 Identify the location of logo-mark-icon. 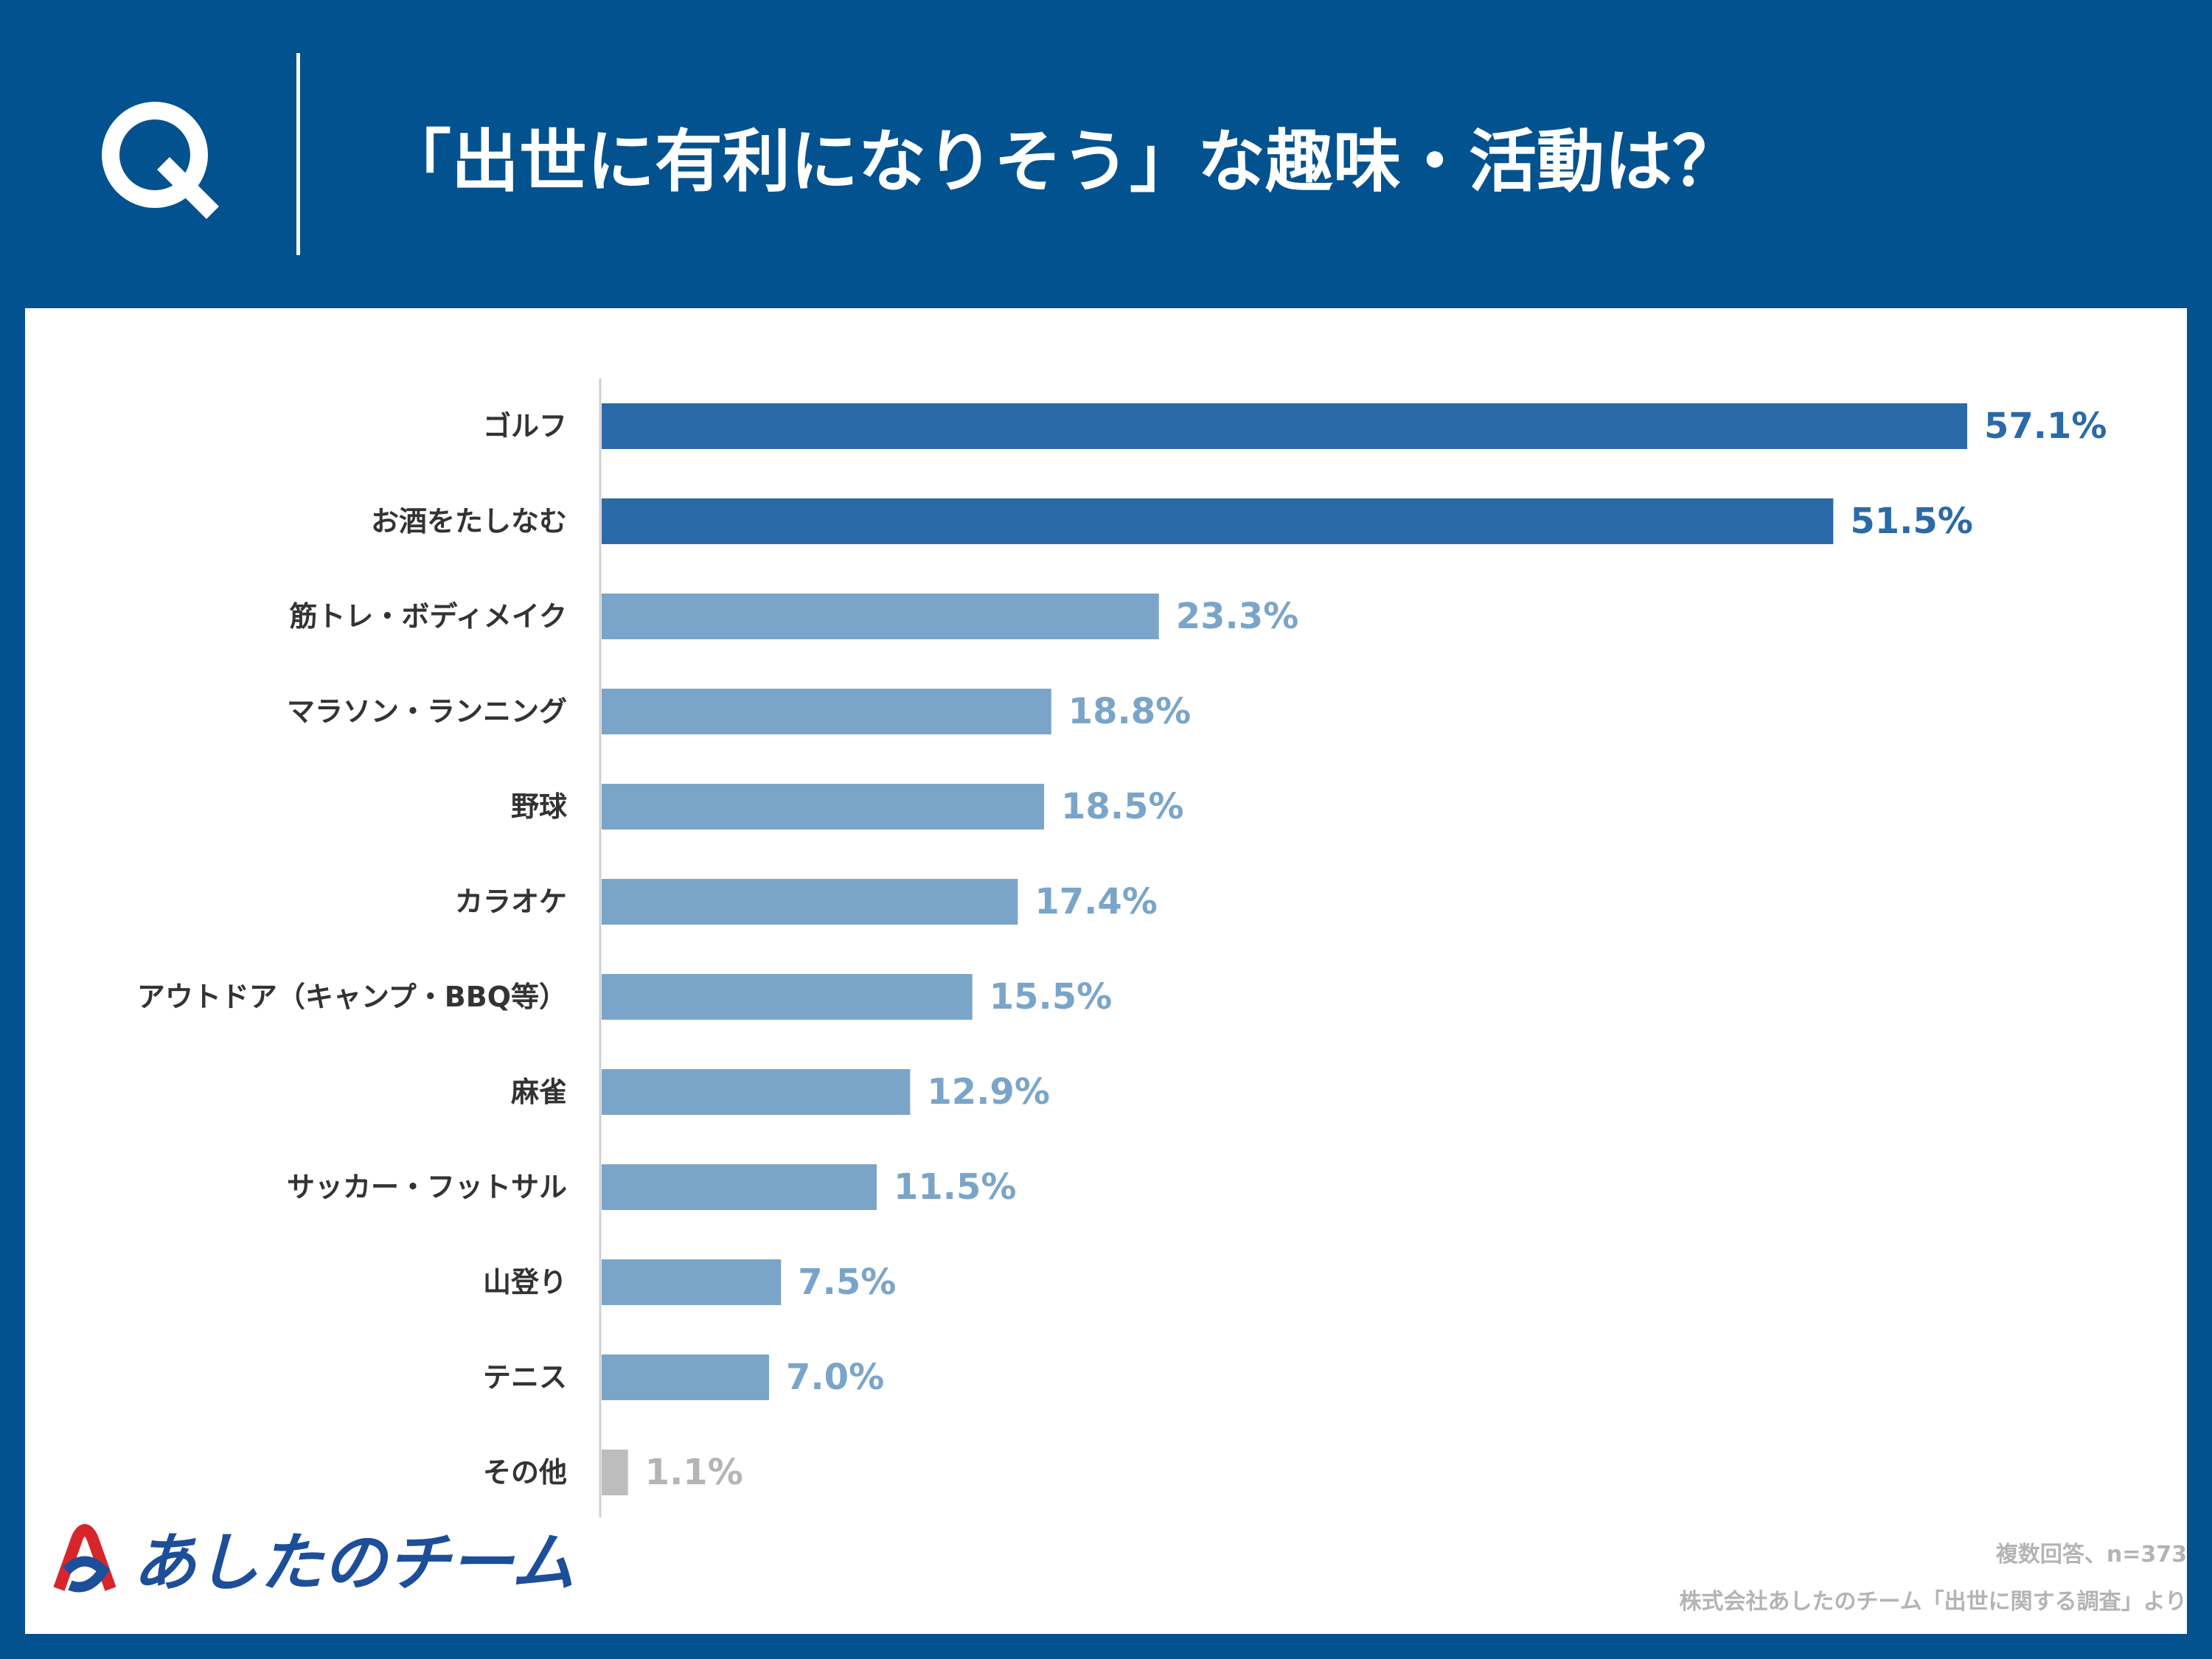
(84, 1558).